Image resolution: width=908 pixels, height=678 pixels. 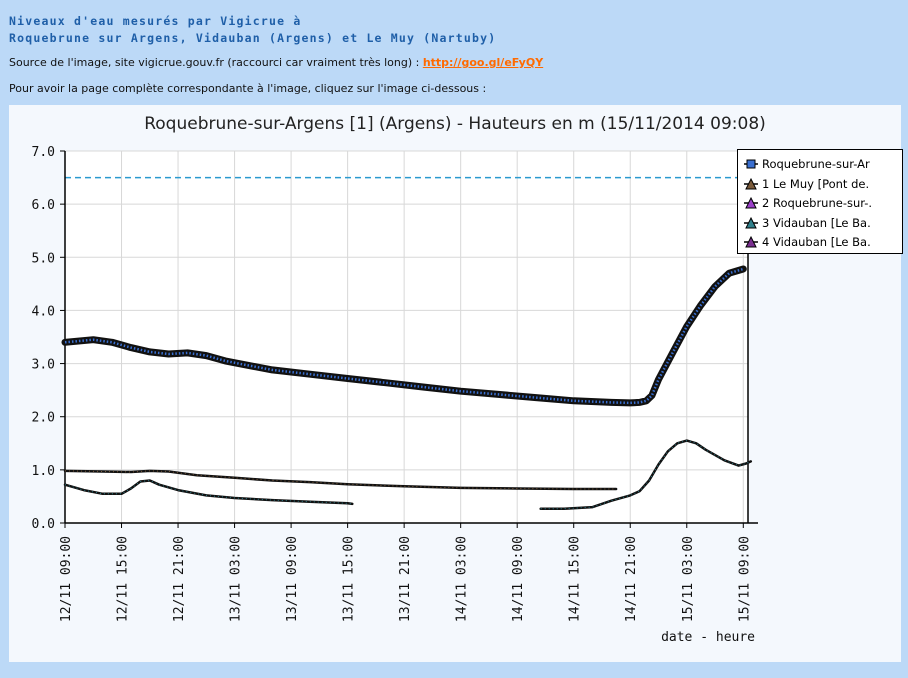 I want to click on legend-label: 4 Vidauban [Le Ba., so click(x=816, y=242).